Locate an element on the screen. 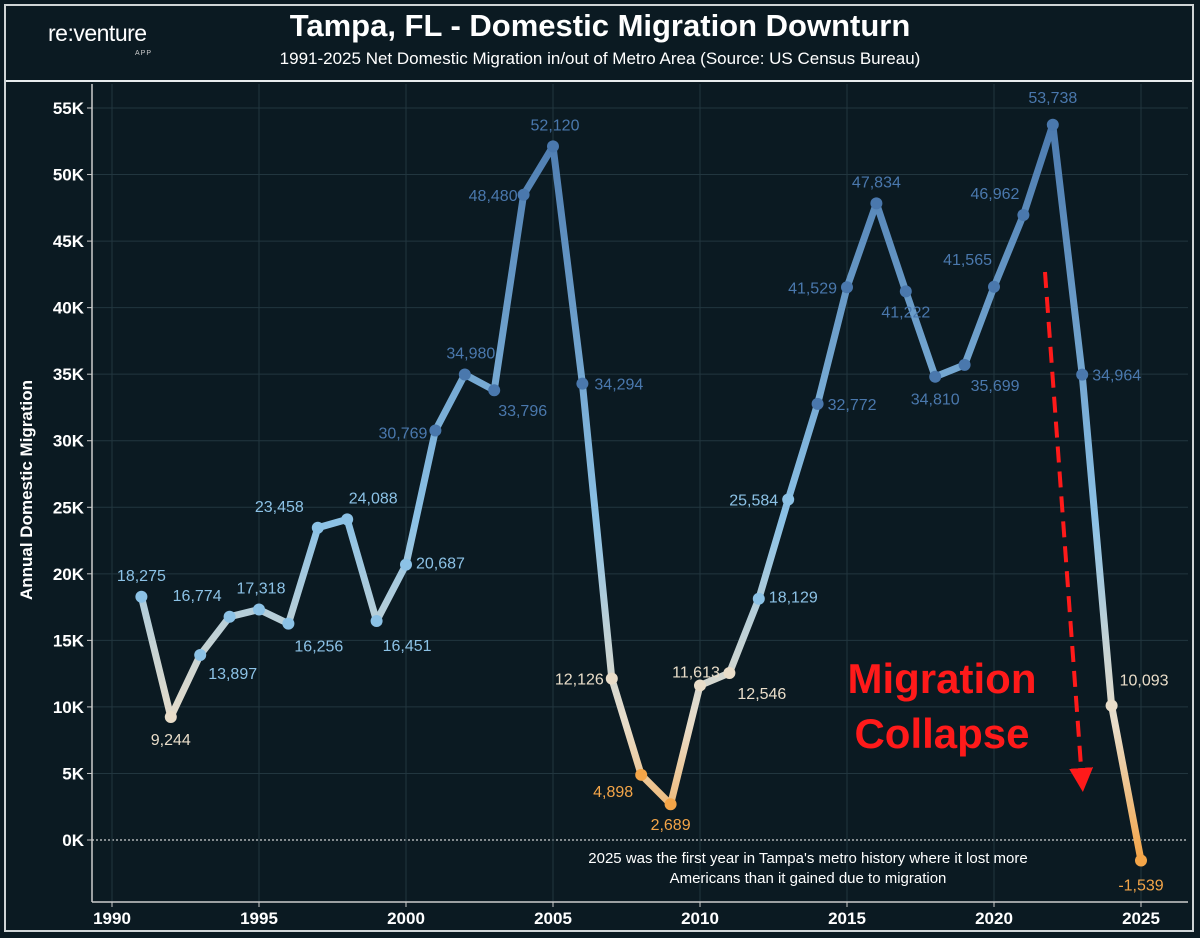 This screenshot has height=938, width=1200. data-label: 24,088 is located at coordinates (373, 498).